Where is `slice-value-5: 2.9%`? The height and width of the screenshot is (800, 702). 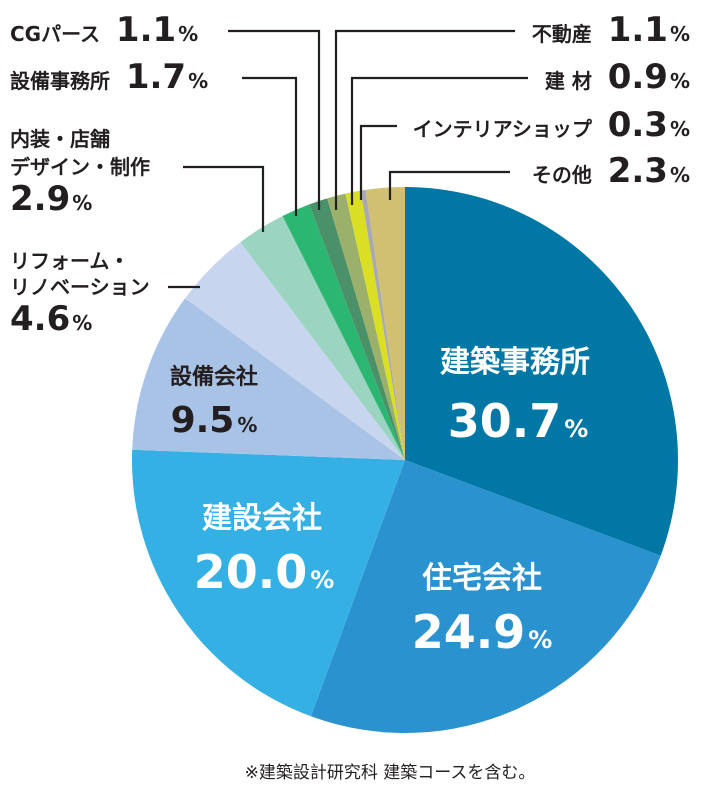 slice-value-5: 2.9% is located at coordinates (51, 199).